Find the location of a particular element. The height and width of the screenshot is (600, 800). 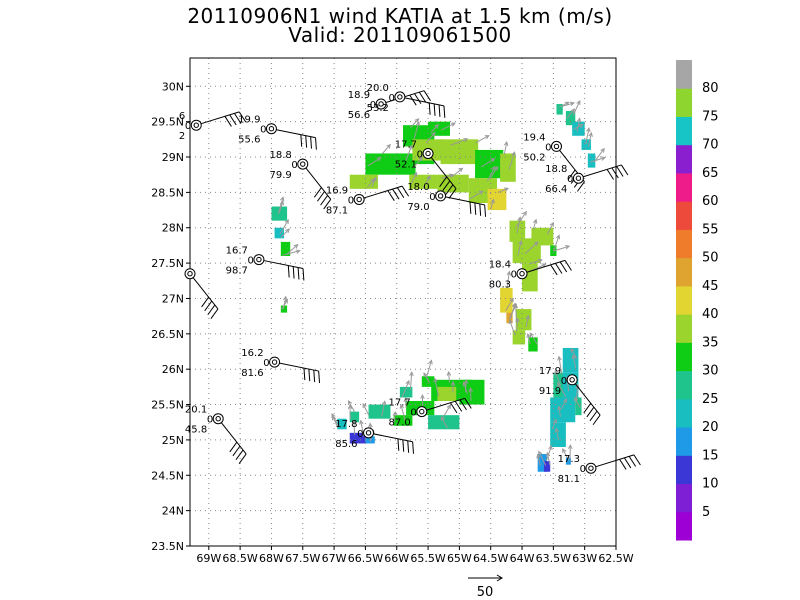

x-tick-label: 69W is located at coordinates (208, 558).